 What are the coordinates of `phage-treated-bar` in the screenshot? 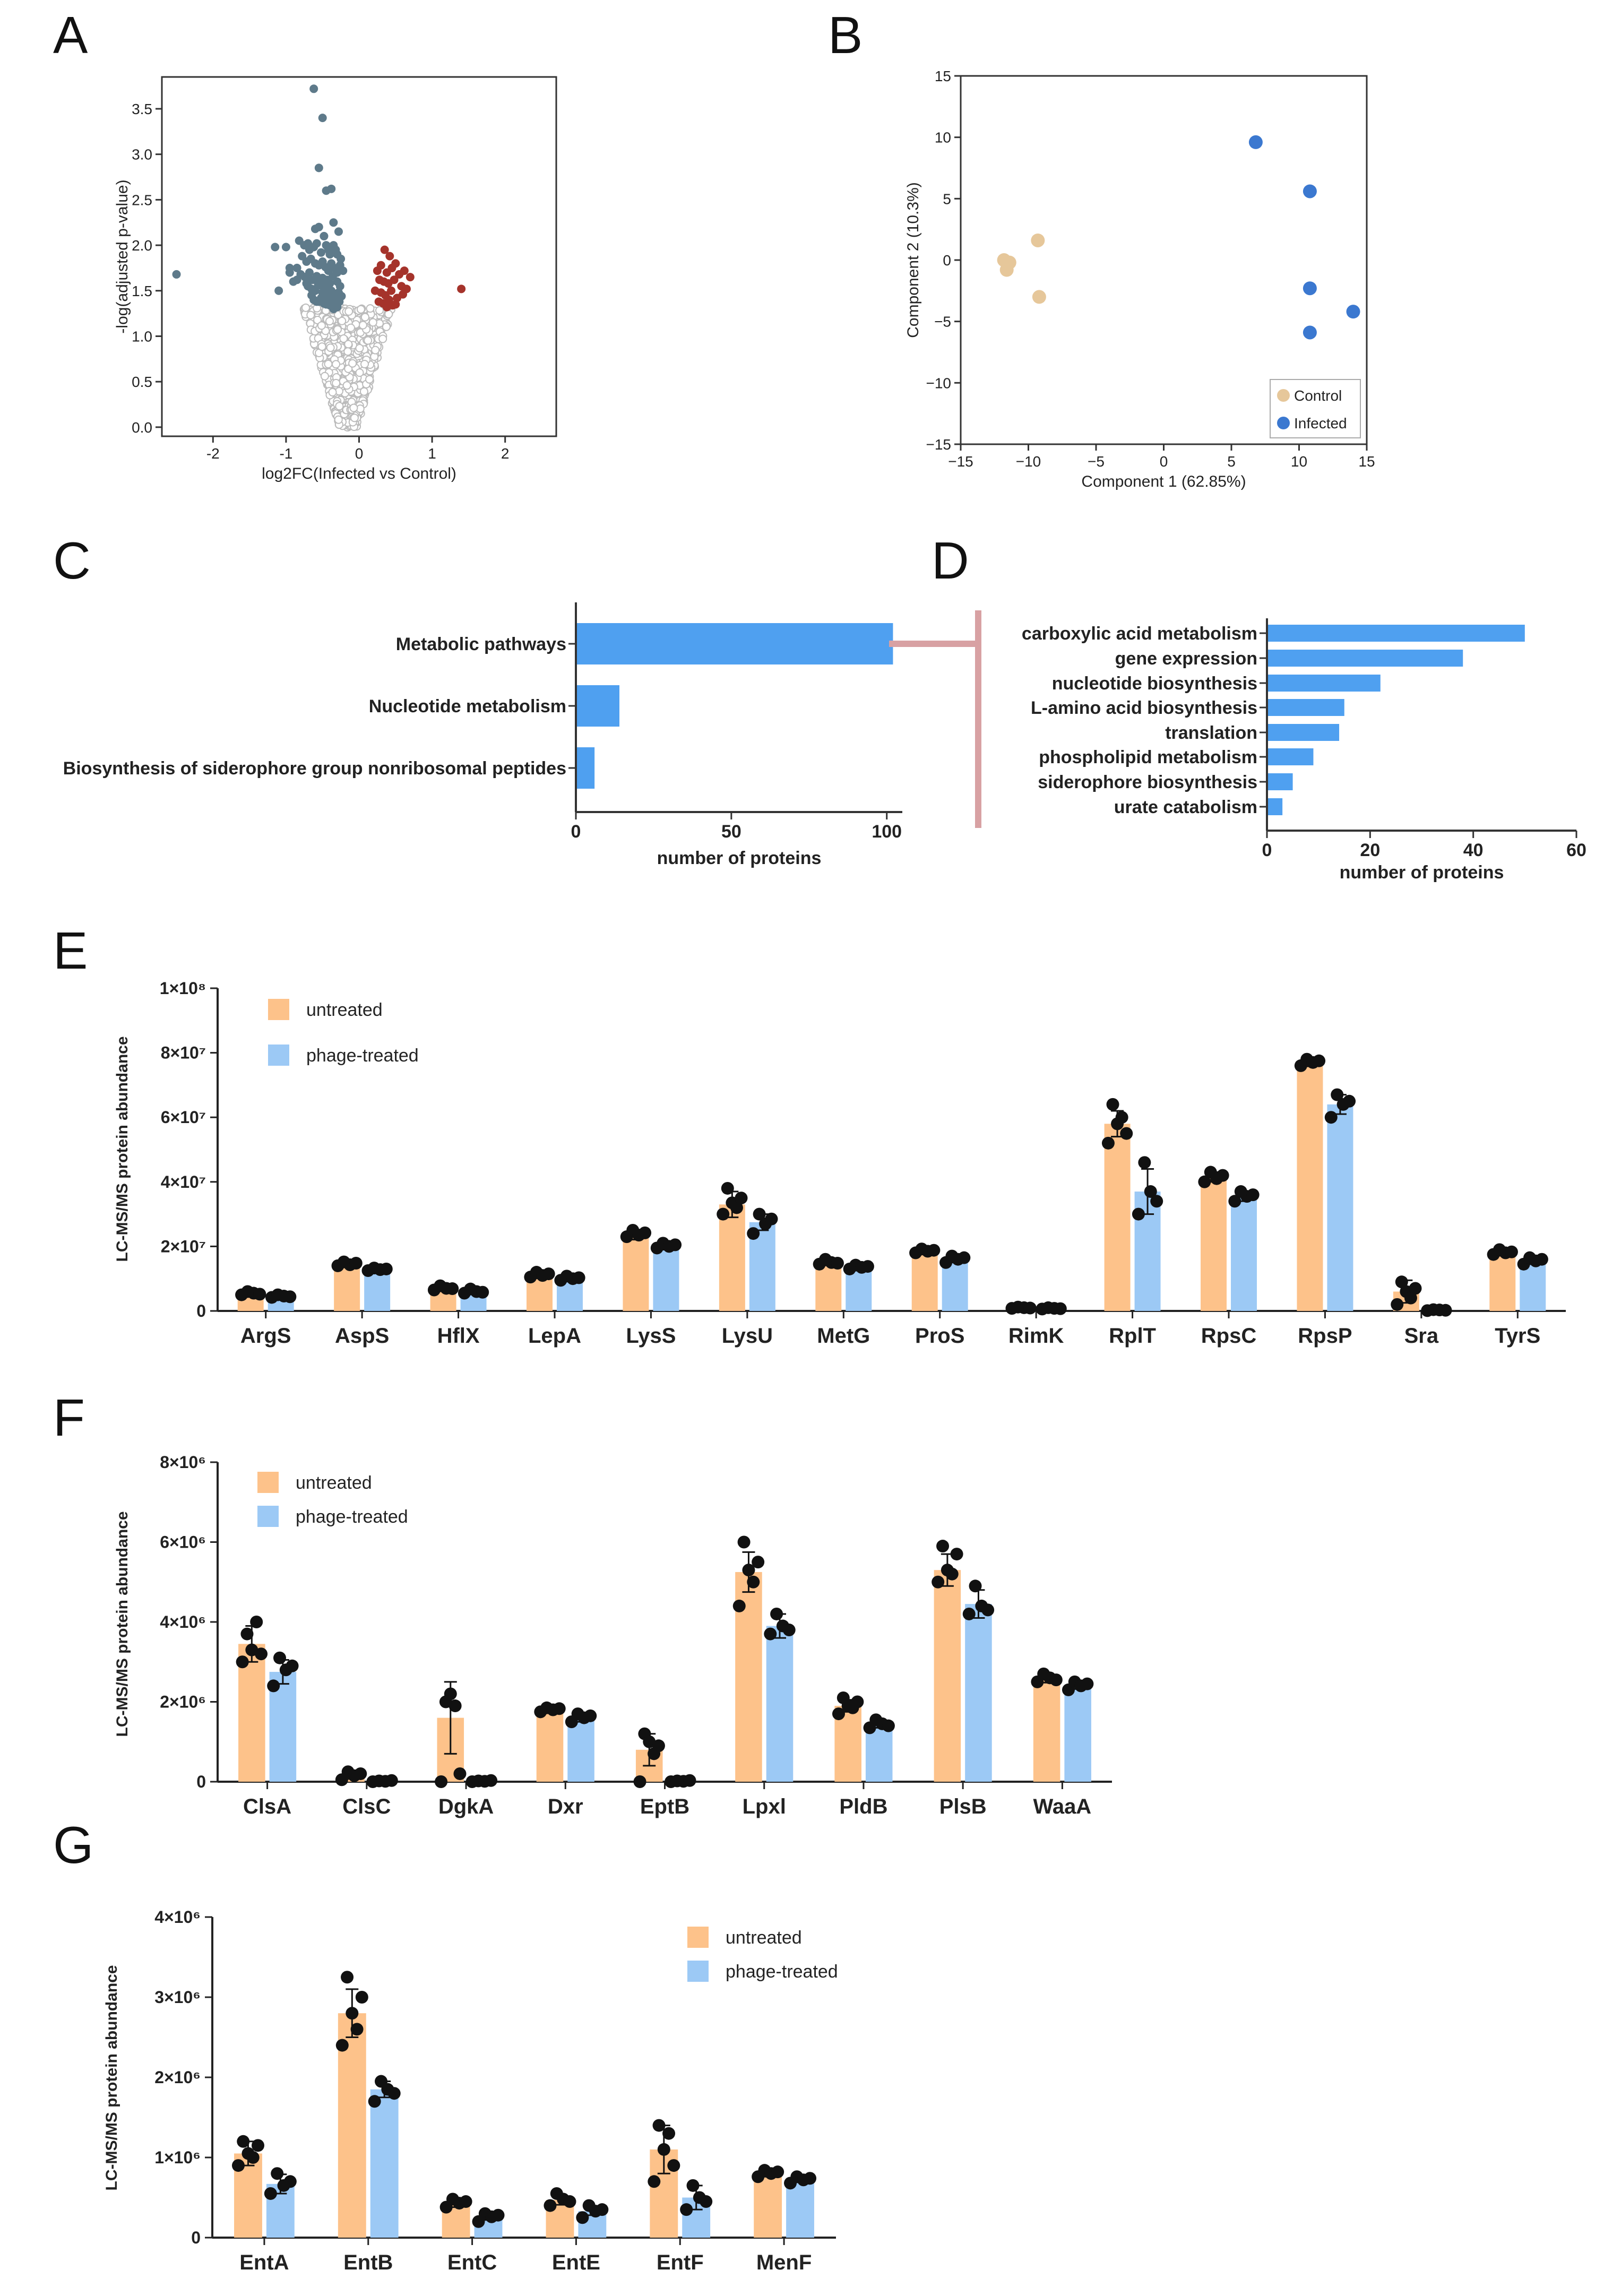 It's located at (780, 1704).